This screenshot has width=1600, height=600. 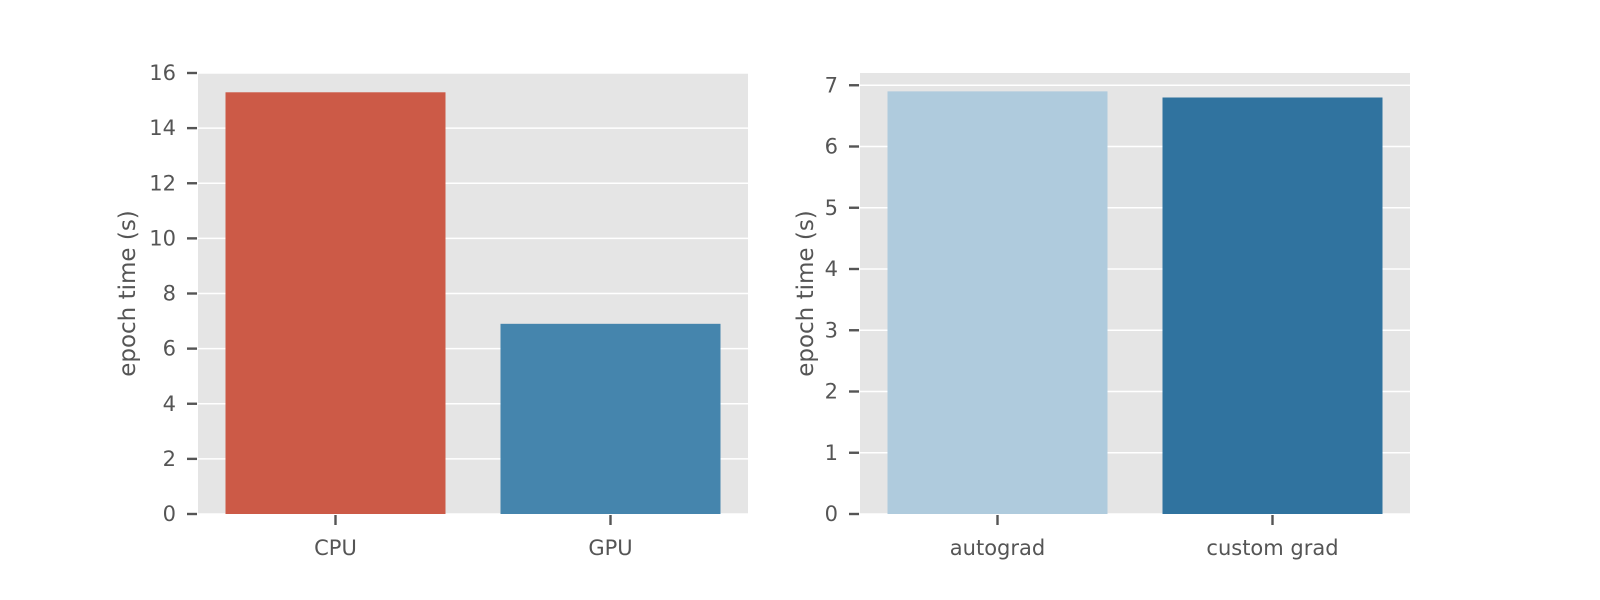 What do you see at coordinates (831, 330) in the screenshot?
I see `y-tick-label: 3` at bounding box center [831, 330].